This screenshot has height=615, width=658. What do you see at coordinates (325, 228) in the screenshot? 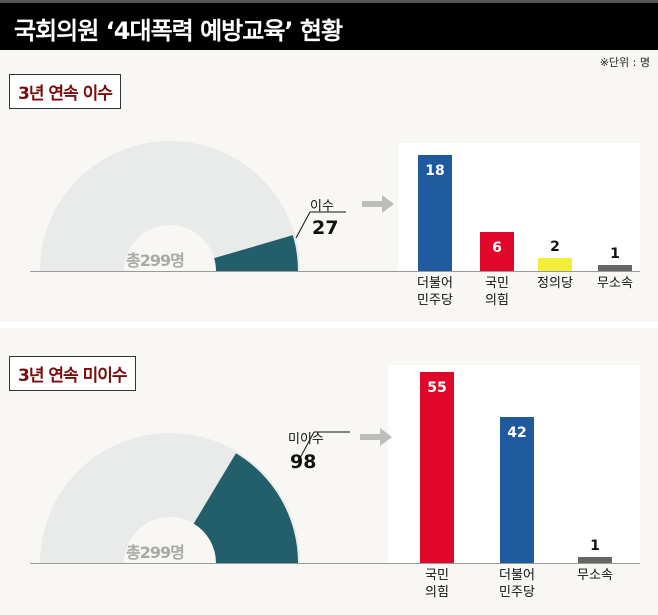
I see `highlight-value: 27` at bounding box center [325, 228].